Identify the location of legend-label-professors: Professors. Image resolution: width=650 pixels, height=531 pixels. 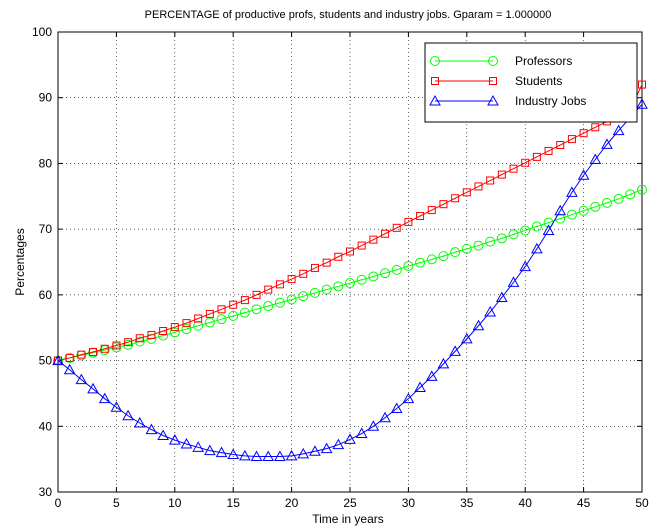
(543, 61).